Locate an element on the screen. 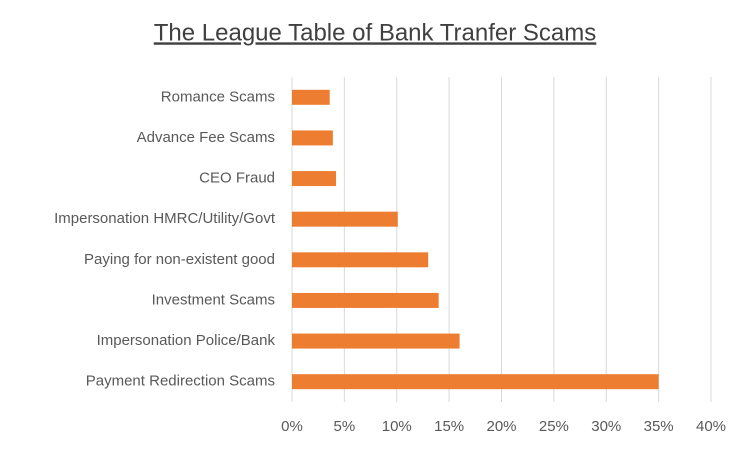  x-tick-label: 25% is located at coordinates (554, 426).